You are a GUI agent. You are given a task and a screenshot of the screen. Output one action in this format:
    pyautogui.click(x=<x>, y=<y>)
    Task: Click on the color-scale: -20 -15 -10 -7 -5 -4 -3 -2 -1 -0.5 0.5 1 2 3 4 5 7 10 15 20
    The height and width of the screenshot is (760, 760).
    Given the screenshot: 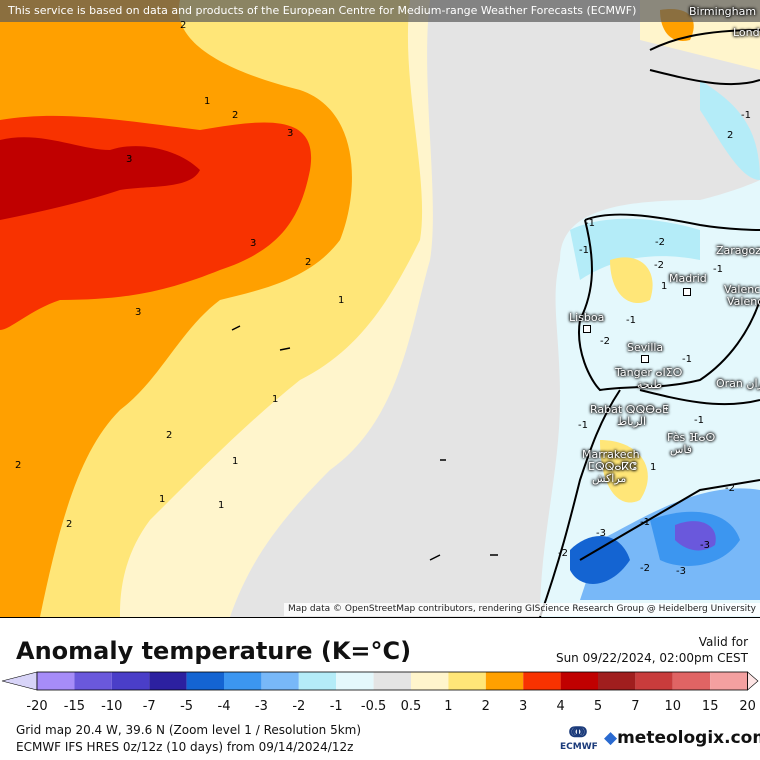 What is the action you would take?
    pyautogui.click(x=380, y=692)
    